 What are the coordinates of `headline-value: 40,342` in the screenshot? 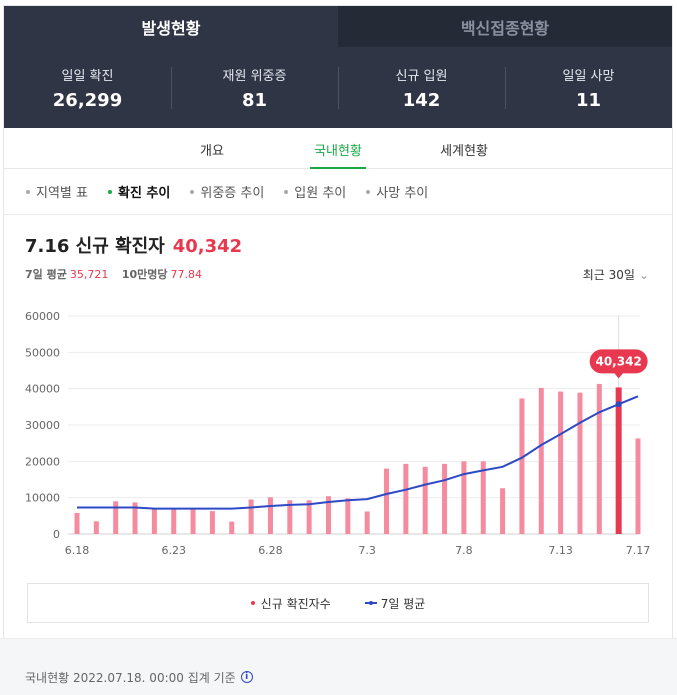 It's located at (207, 246).